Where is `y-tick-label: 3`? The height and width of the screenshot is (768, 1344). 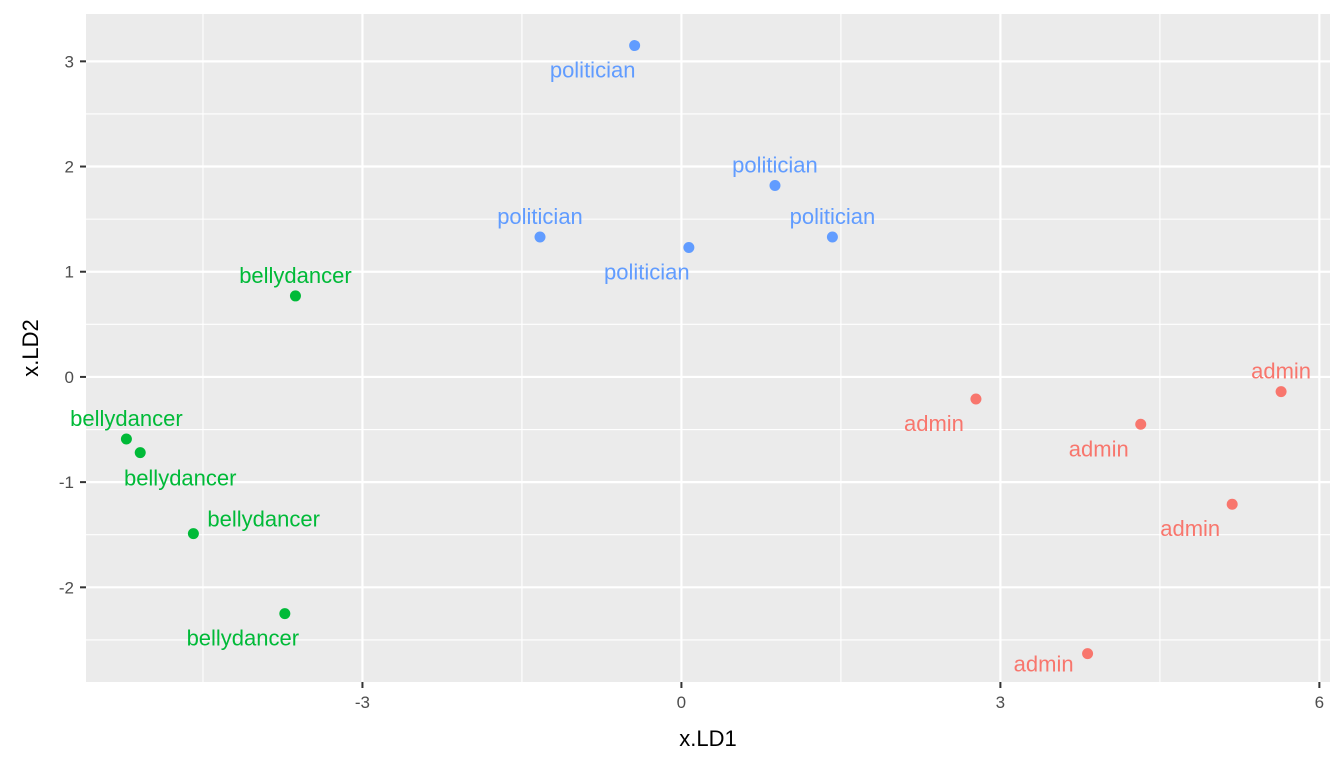
y-tick-label: 3 is located at coordinates (69, 61).